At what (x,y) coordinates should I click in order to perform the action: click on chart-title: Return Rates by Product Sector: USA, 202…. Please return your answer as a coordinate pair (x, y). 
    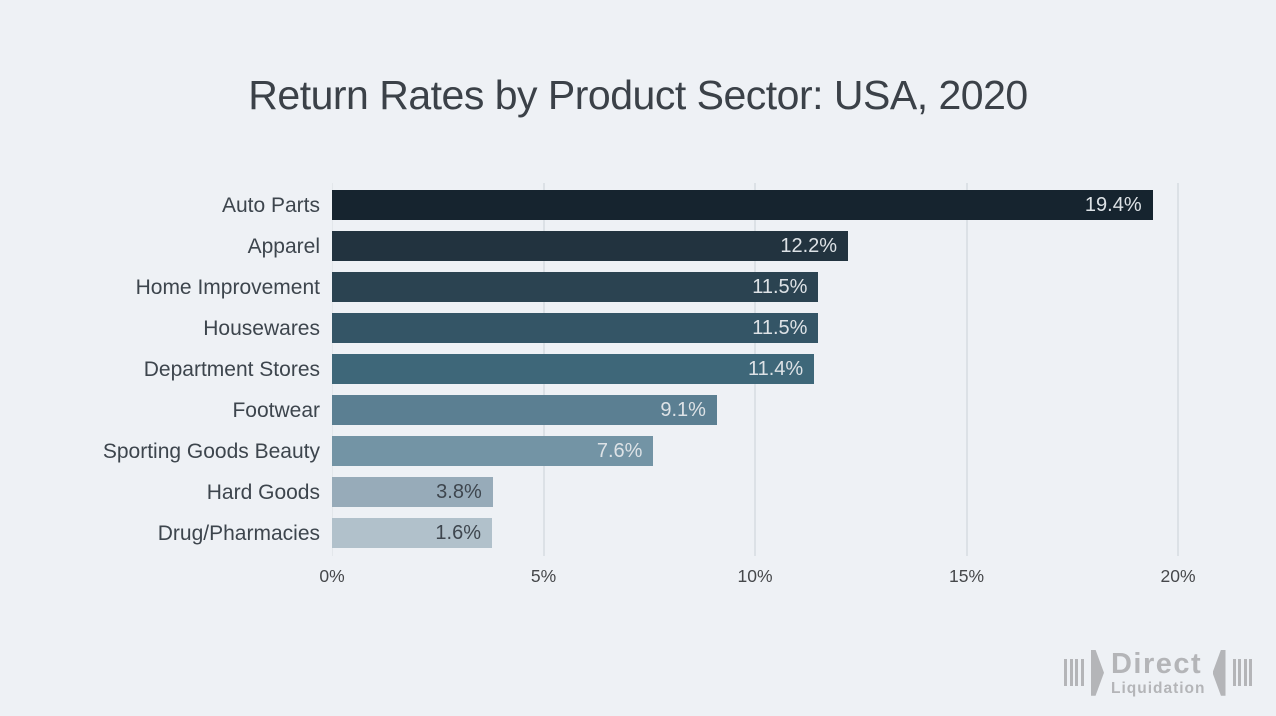
    Looking at the image, I should click on (638, 95).